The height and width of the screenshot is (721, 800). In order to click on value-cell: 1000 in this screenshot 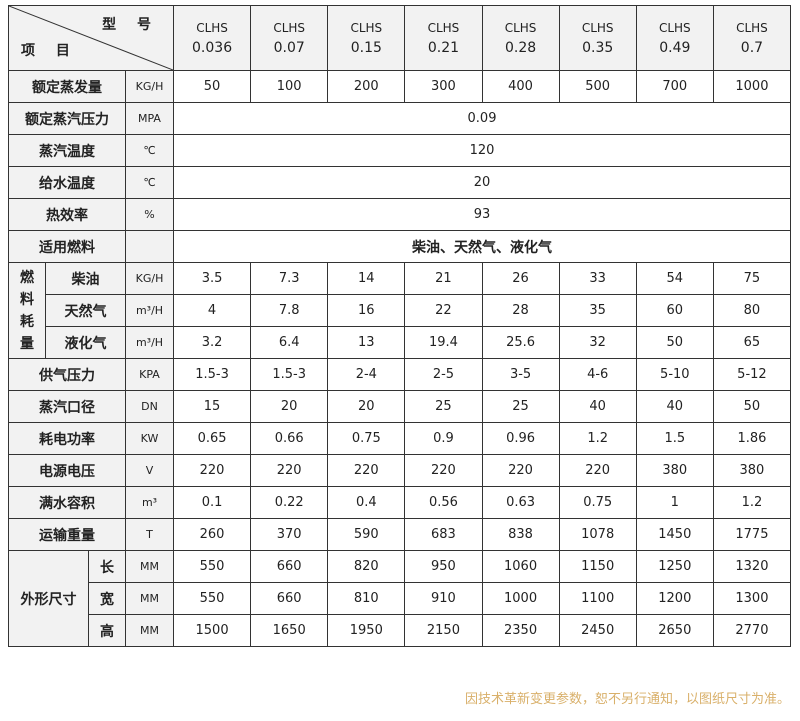, I will do `click(752, 86)`.